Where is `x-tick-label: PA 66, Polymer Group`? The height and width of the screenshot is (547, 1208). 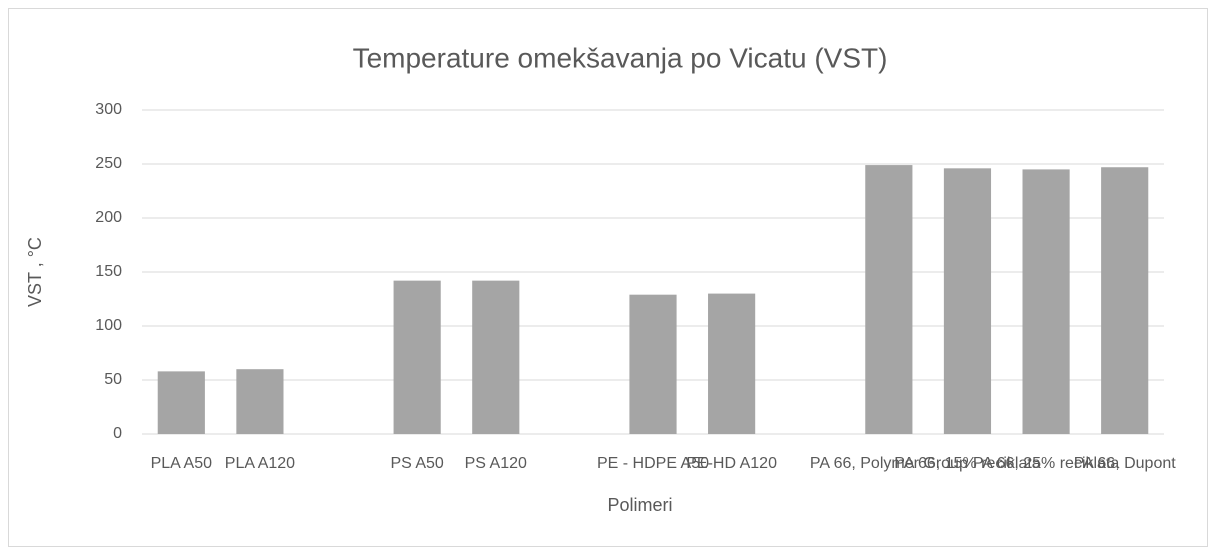
x-tick-label: PA 66, Polymer Group is located at coordinates (889, 463).